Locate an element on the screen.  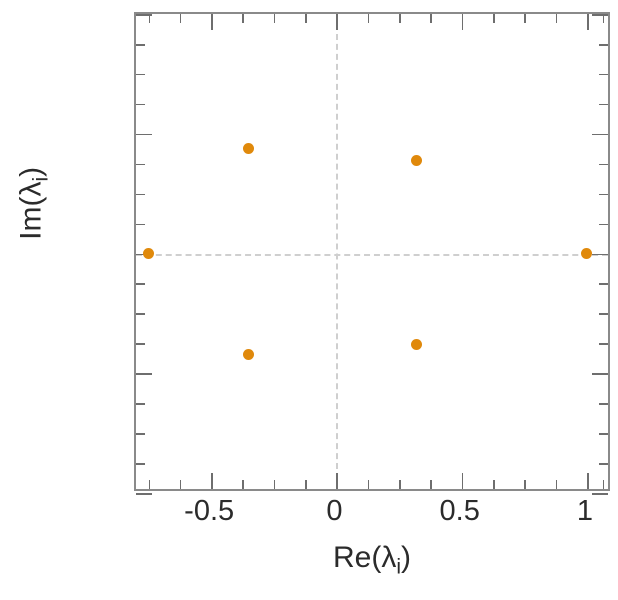
y-axis-label-close: ) is located at coordinates (31, 171).